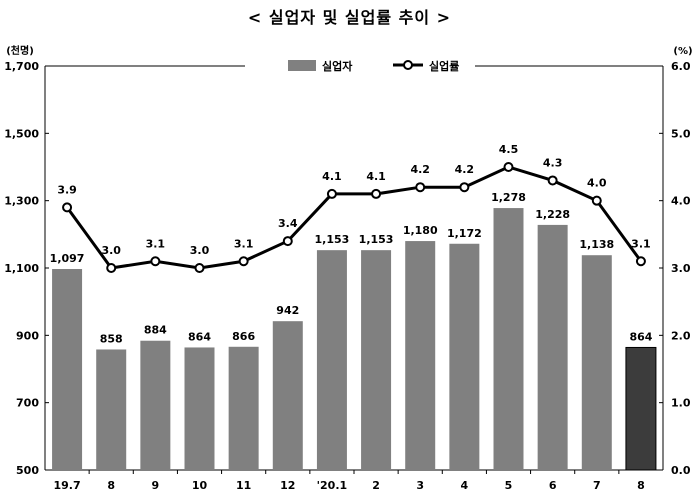  What do you see at coordinates (21, 201) in the screenshot?
I see `y-left-tick-label: 1,300` at bounding box center [21, 201].